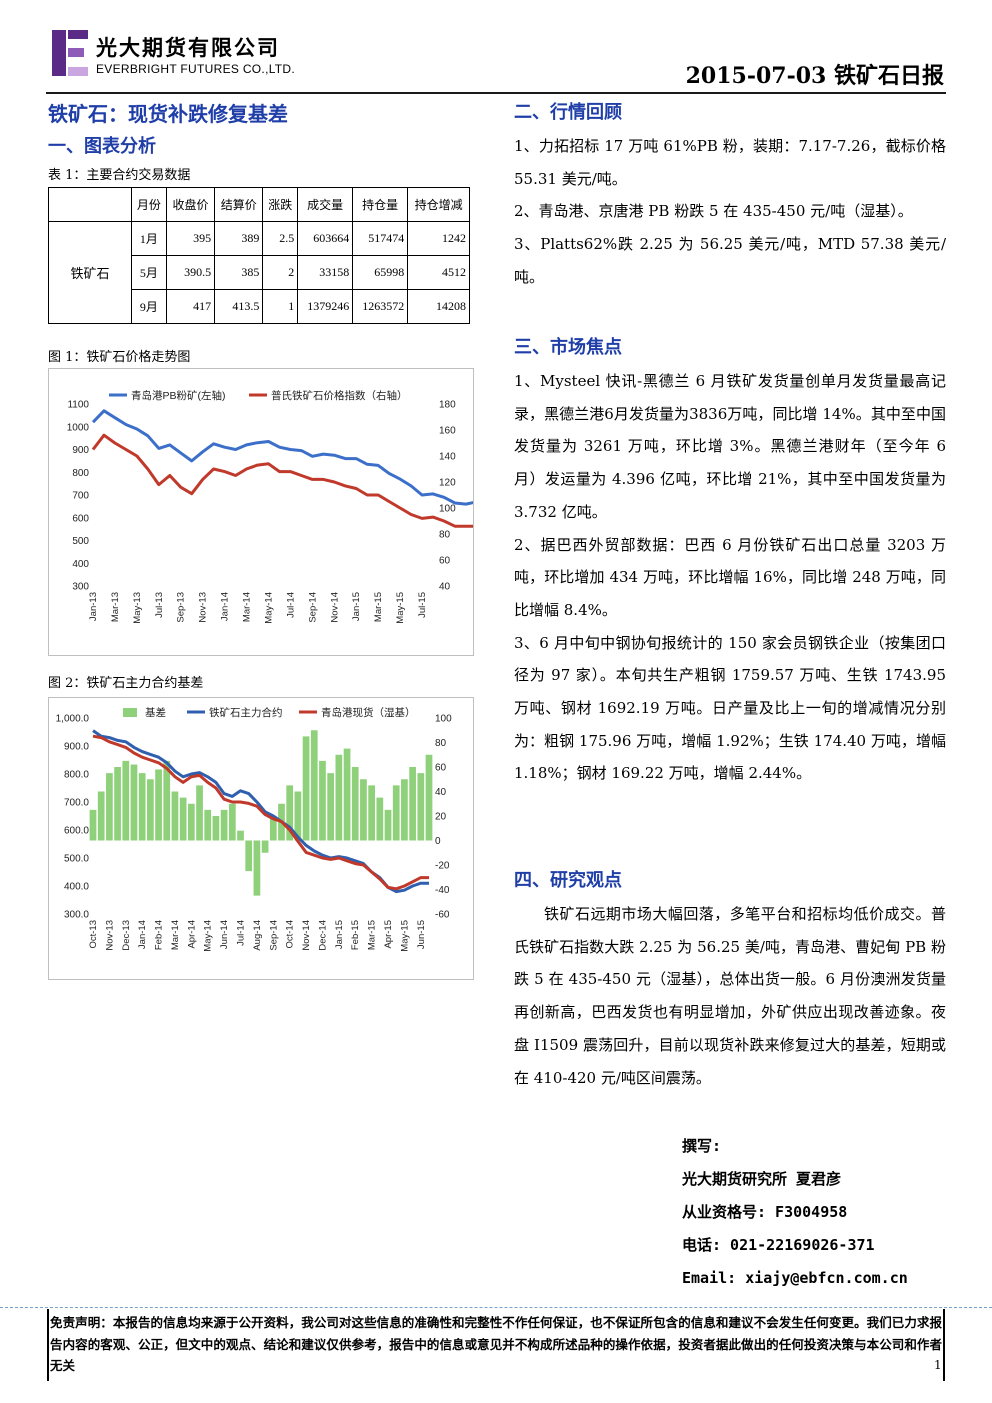 Image resolution: width=992 pixels, height=1403 pixels. Describe the element at coordinates (149, 306) in the screenshot. I see `table-cell: 9月` at that location.